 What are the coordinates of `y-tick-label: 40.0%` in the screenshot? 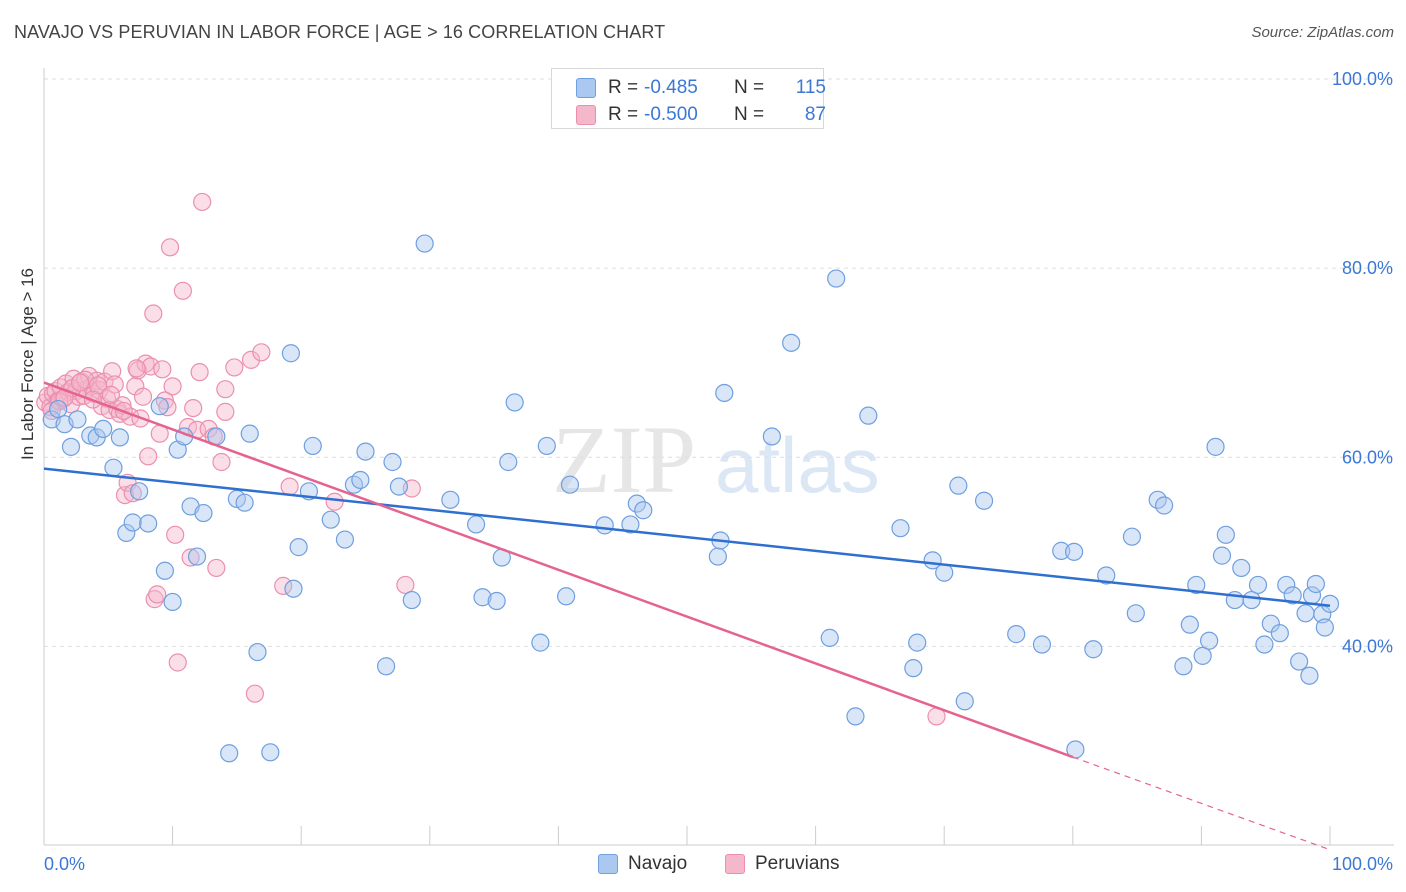 It's located at (1367, 646).